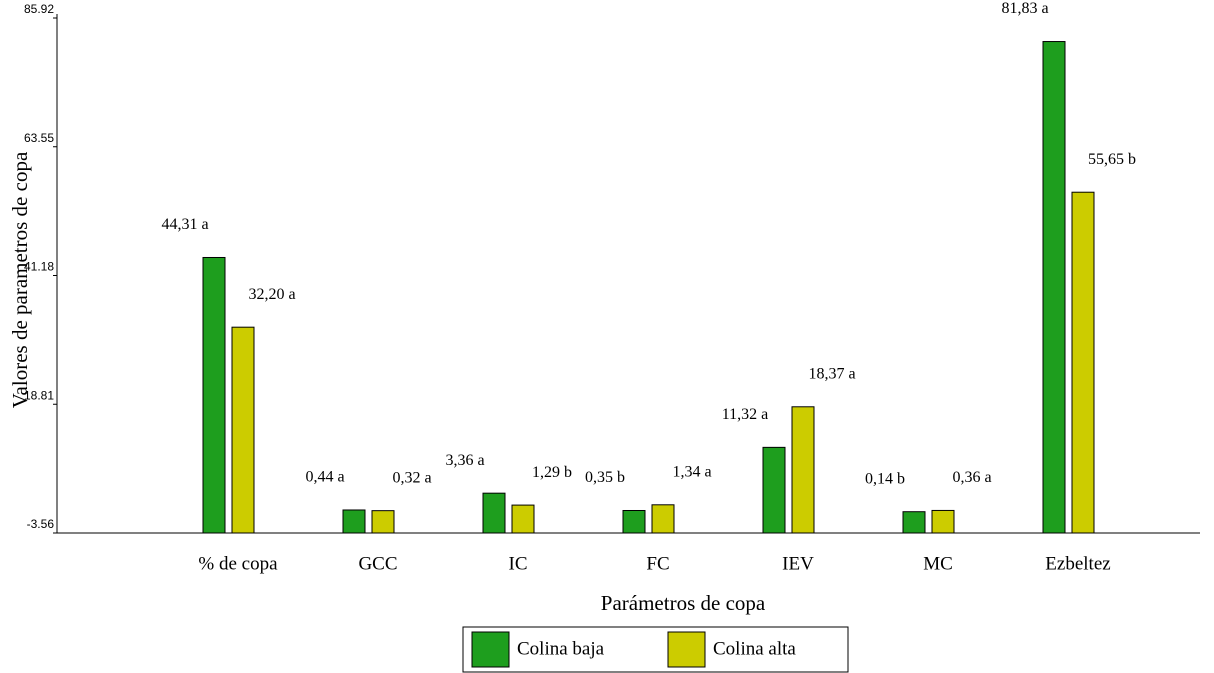  Describe the element at coordinates (184, 224) in the screenshot. I see `value-label: 44,31 a` at that location.